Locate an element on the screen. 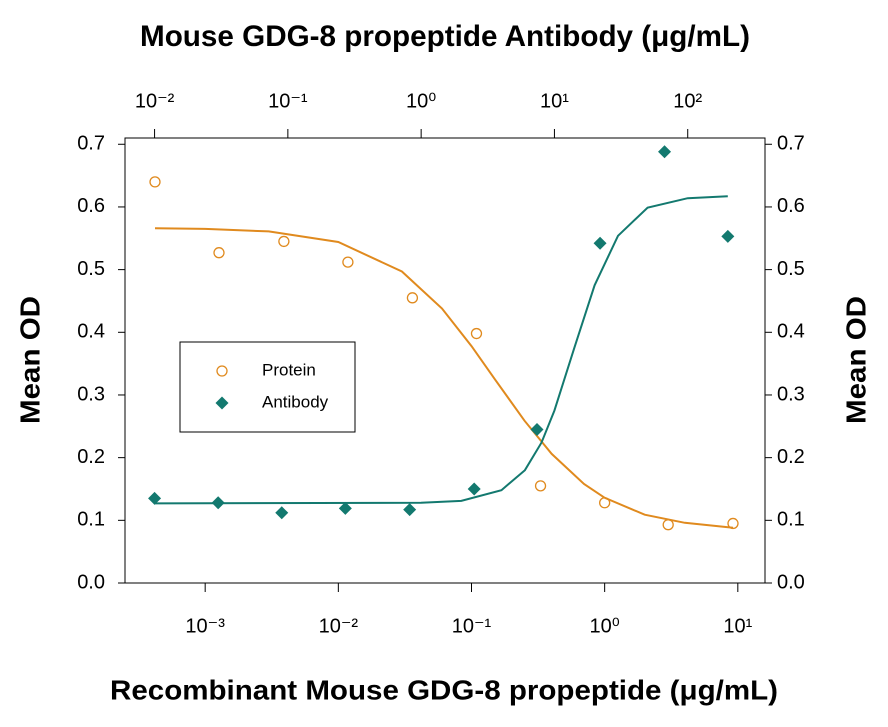 Image resolution: width=888 pixels, height=727 pixels. x-tick-label: 10¹ is located at coordinates (737, 626).